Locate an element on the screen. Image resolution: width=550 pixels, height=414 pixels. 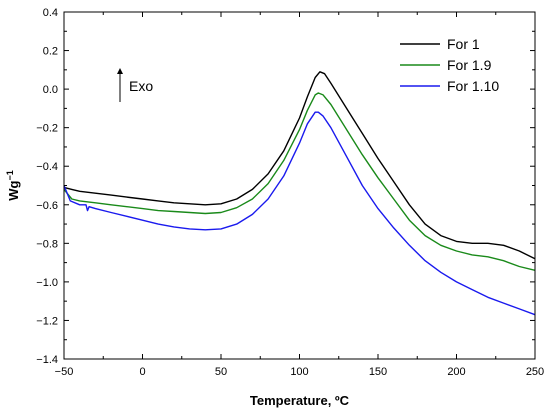
y-tick-label: 0.0 is located at coordinates (50, 90).